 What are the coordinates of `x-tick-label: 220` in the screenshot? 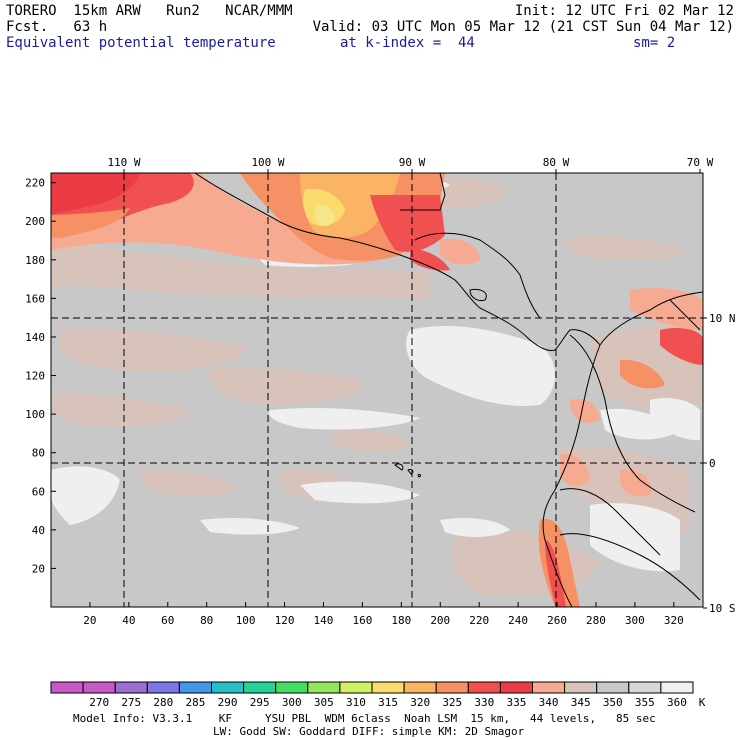 It's located at (479, 620).